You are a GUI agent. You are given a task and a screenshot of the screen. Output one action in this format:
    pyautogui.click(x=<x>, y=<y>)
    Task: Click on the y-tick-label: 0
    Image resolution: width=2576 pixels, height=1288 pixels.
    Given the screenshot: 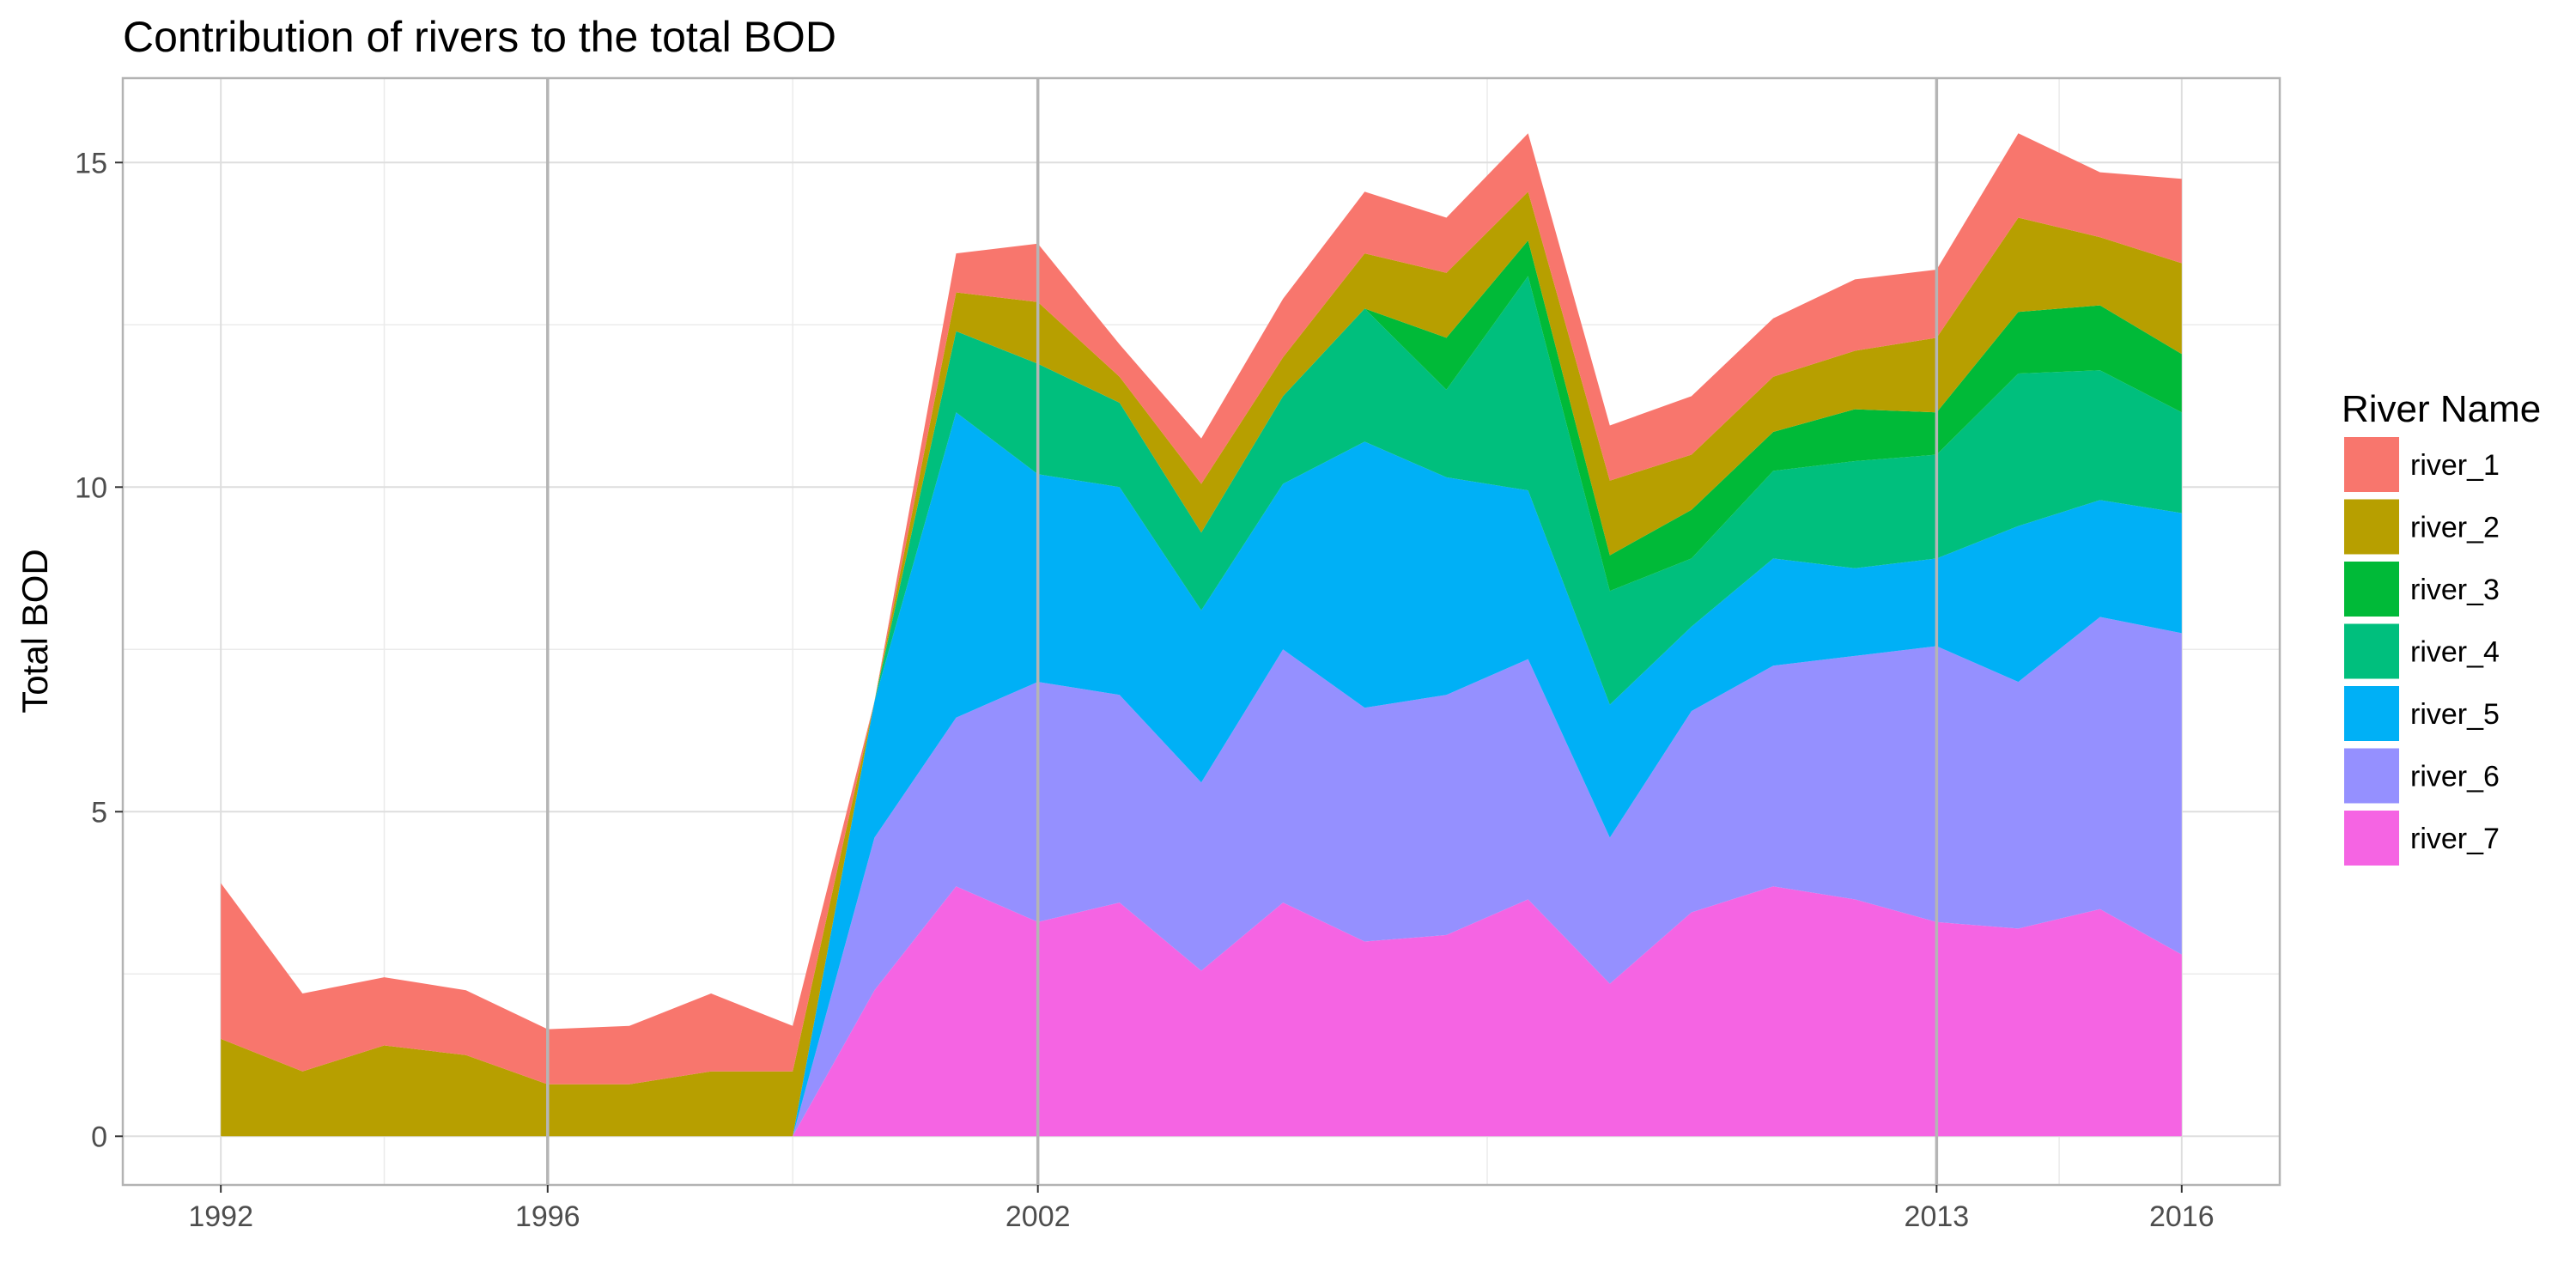 What is the action you would take?
    pyautogui.click(x=99, y=1137)
    